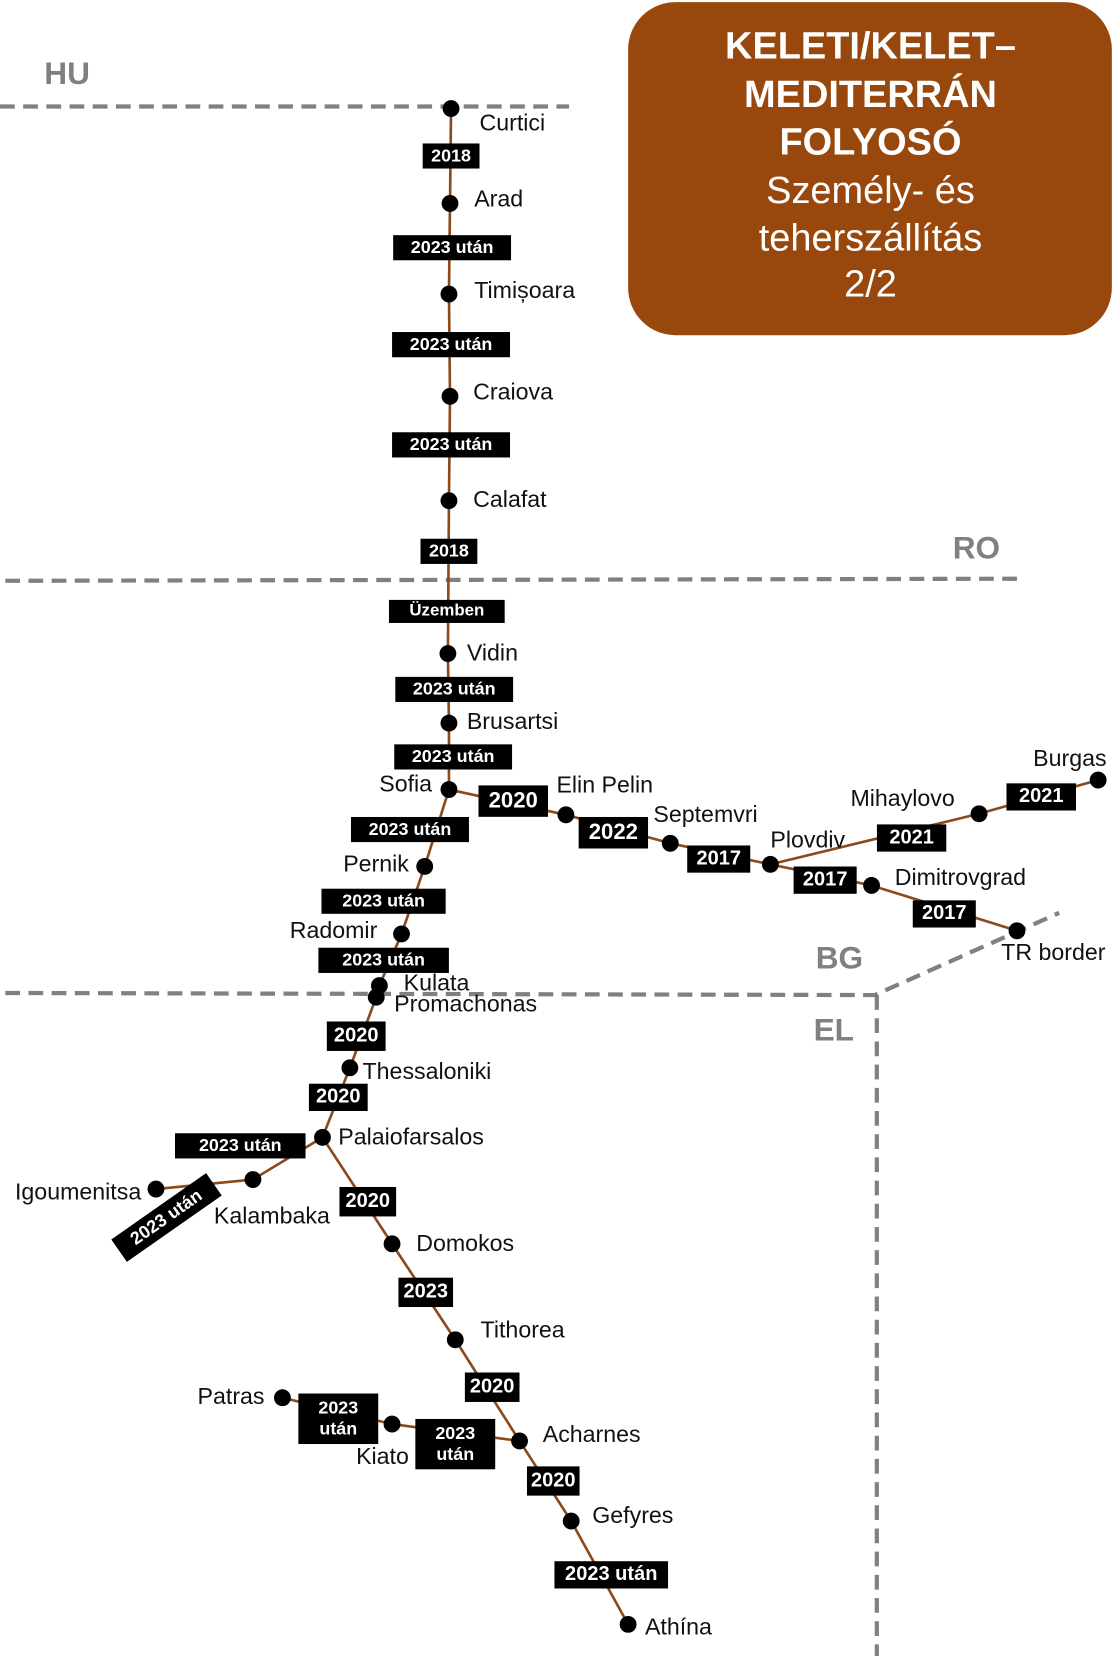  I want to click on station-label: Brusartsi, so click(512, 721).